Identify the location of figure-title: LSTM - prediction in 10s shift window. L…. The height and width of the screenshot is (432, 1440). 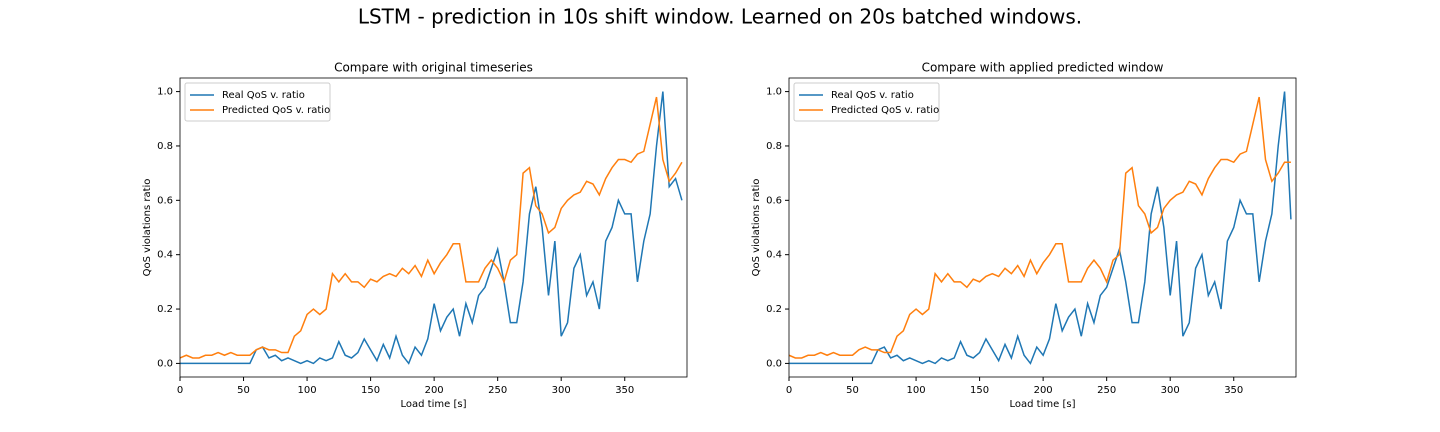
(720, 17).